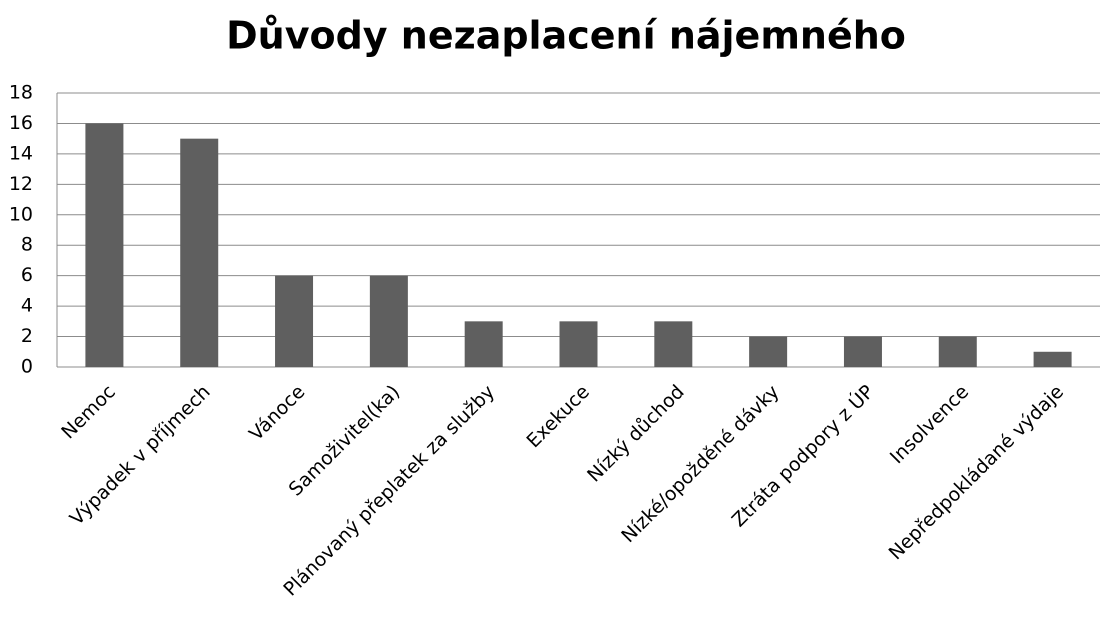 This screenshot has height=628, width=1103. I want to click on x-tick-label: Nemoc, so click(88, 412).